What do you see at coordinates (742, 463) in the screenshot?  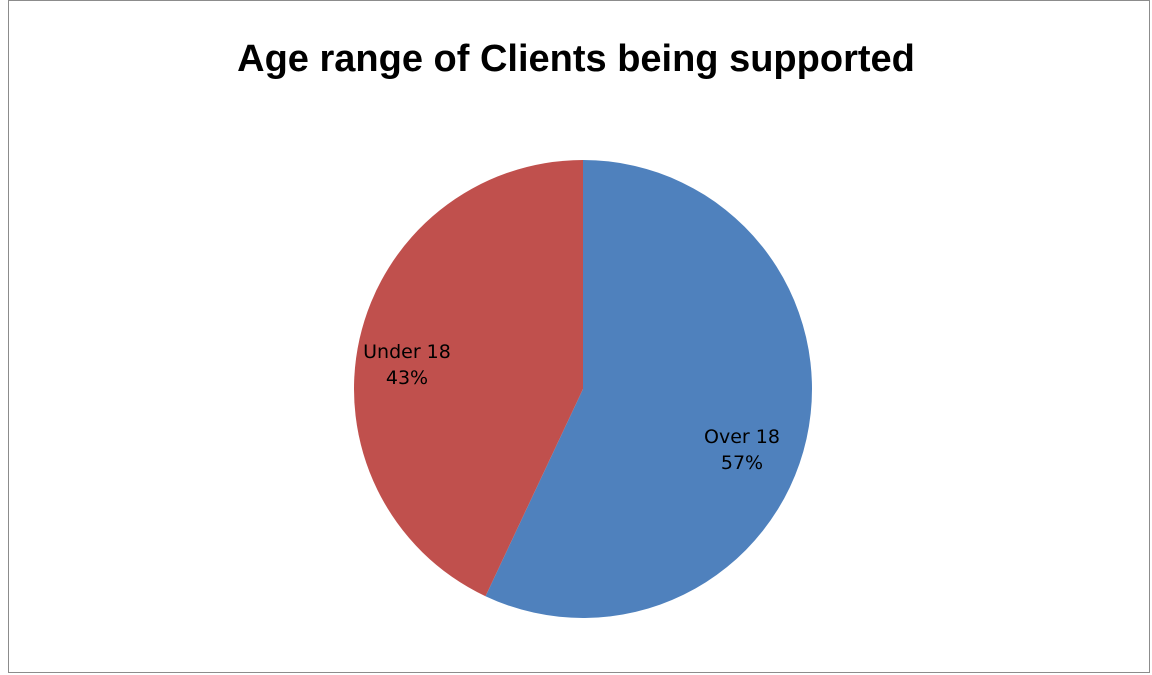 I see `slice-percent-label: 57%` at bounding box center [742, 463].